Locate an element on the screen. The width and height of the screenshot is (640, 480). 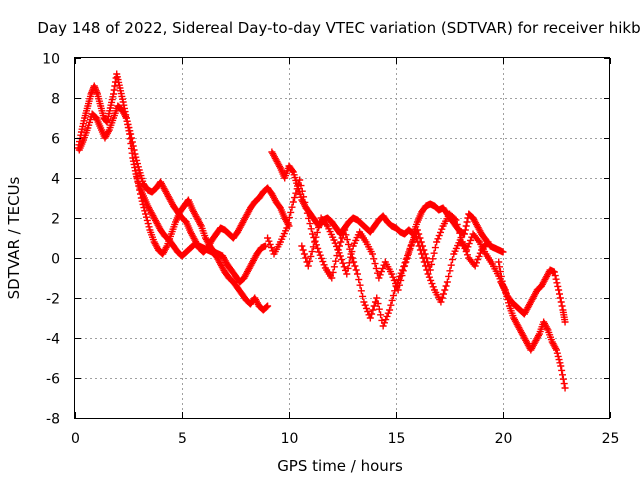
y-tick-label: -2 is located at coordinates (53, 300).